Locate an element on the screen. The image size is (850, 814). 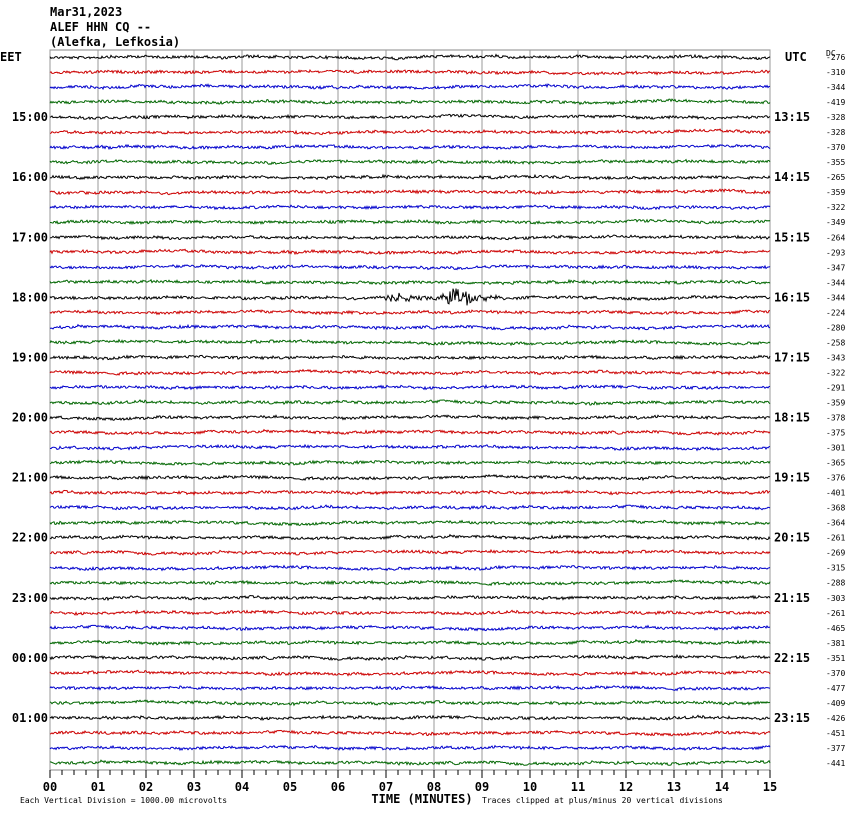
left-time: 00:00 is located at coordinates (30, 658).